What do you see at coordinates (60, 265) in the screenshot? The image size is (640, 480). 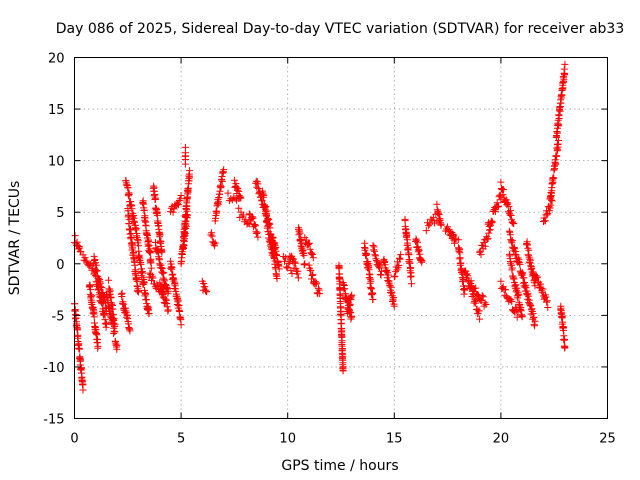 I see `y-tick-label: 0` at bounding box center [60, 265].